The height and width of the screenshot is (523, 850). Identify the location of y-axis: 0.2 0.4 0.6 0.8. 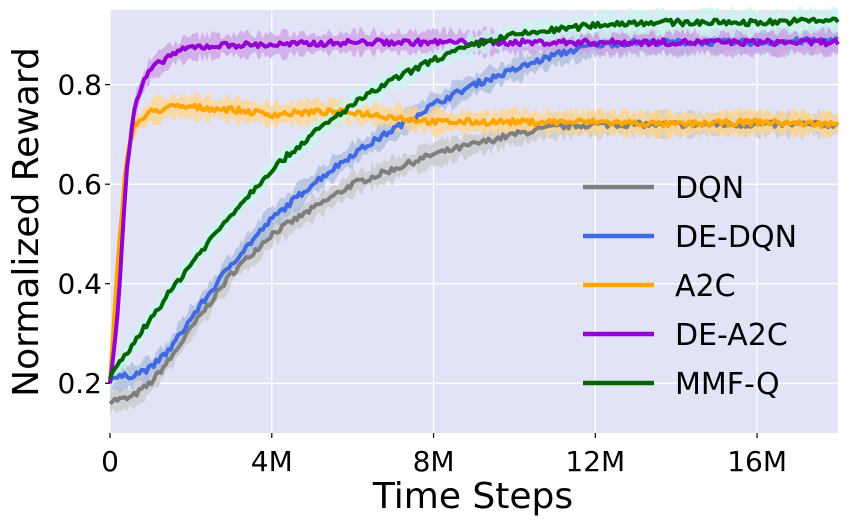
(83, 234).